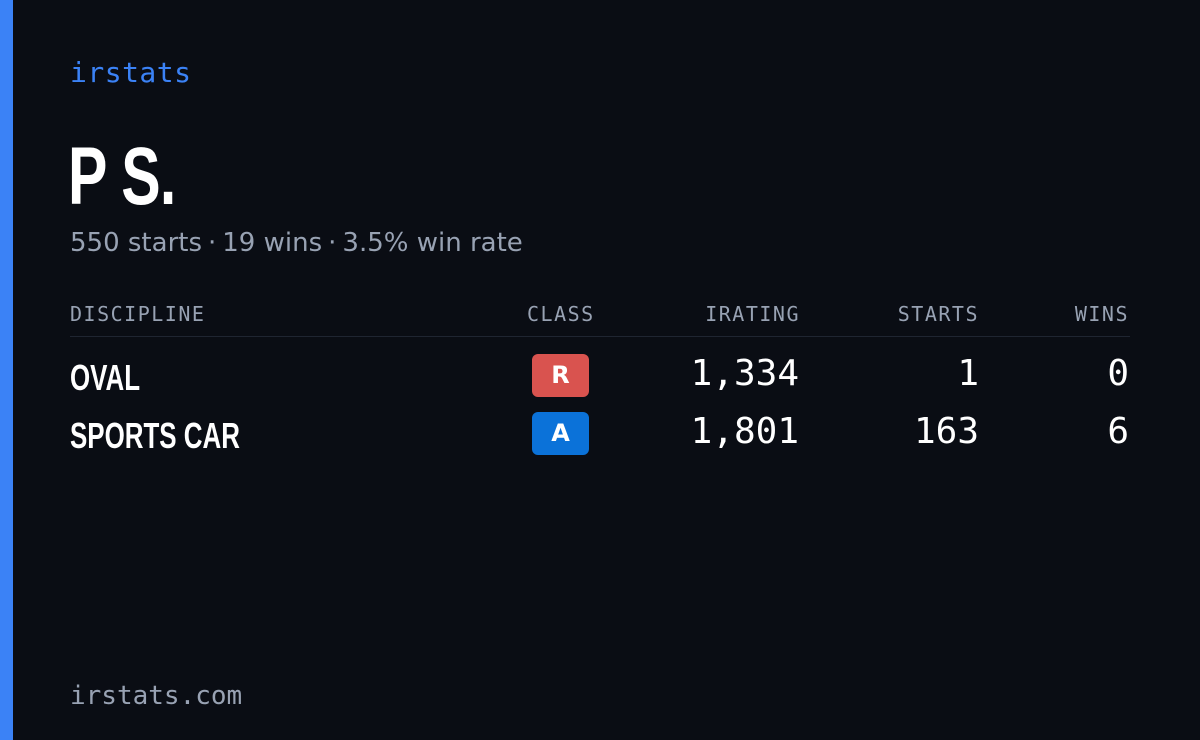 The height and width of the screenshot is (740, 1200). Describe the element at coordinates (156, 696) in the screenshot. I see `footer-domain: irstats.com` at that location.